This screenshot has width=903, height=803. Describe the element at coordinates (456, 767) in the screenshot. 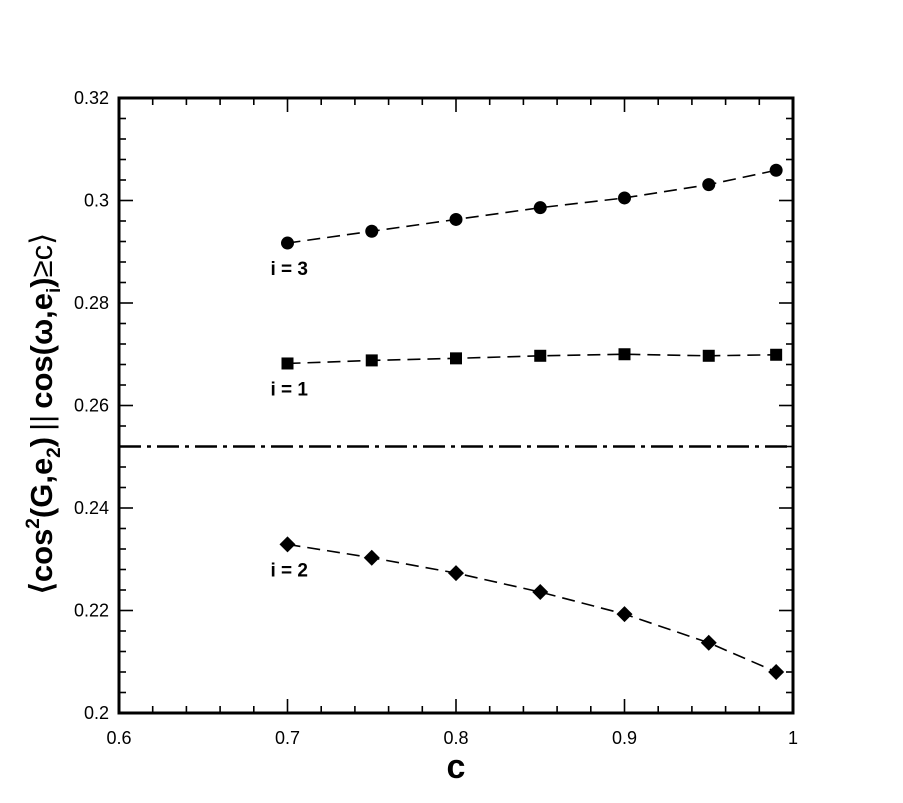

I see `x-axis-title: c` at that location.